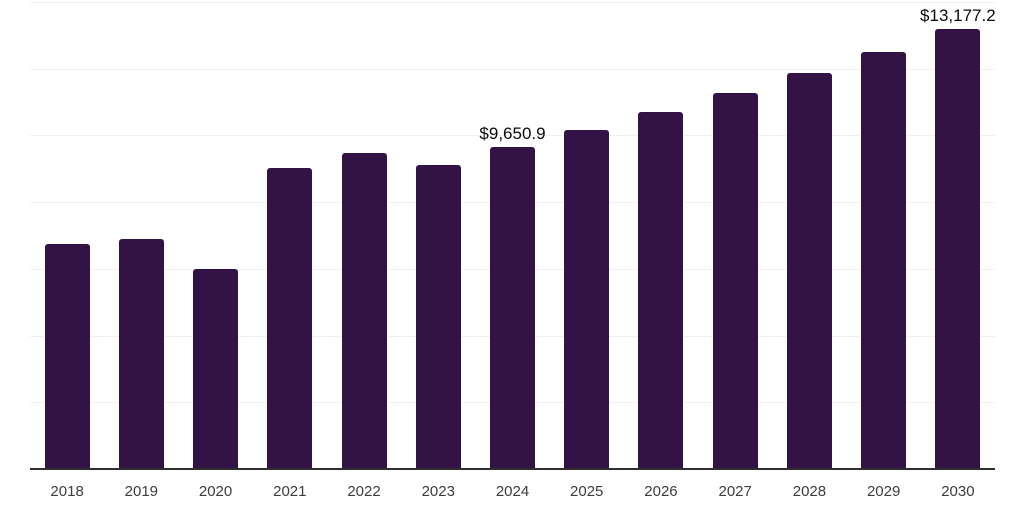  Describe the element at coordinates (884, 260) in the screenshot. I see `bar-2029` at that location.